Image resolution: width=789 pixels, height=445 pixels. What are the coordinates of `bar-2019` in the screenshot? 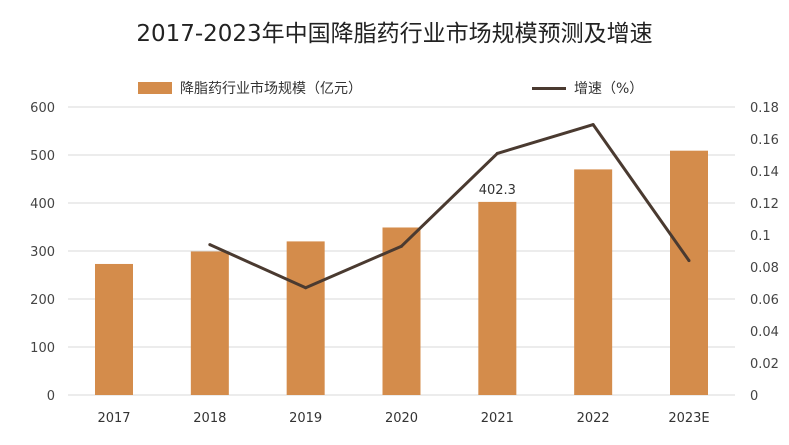 It's located at (305, 318).